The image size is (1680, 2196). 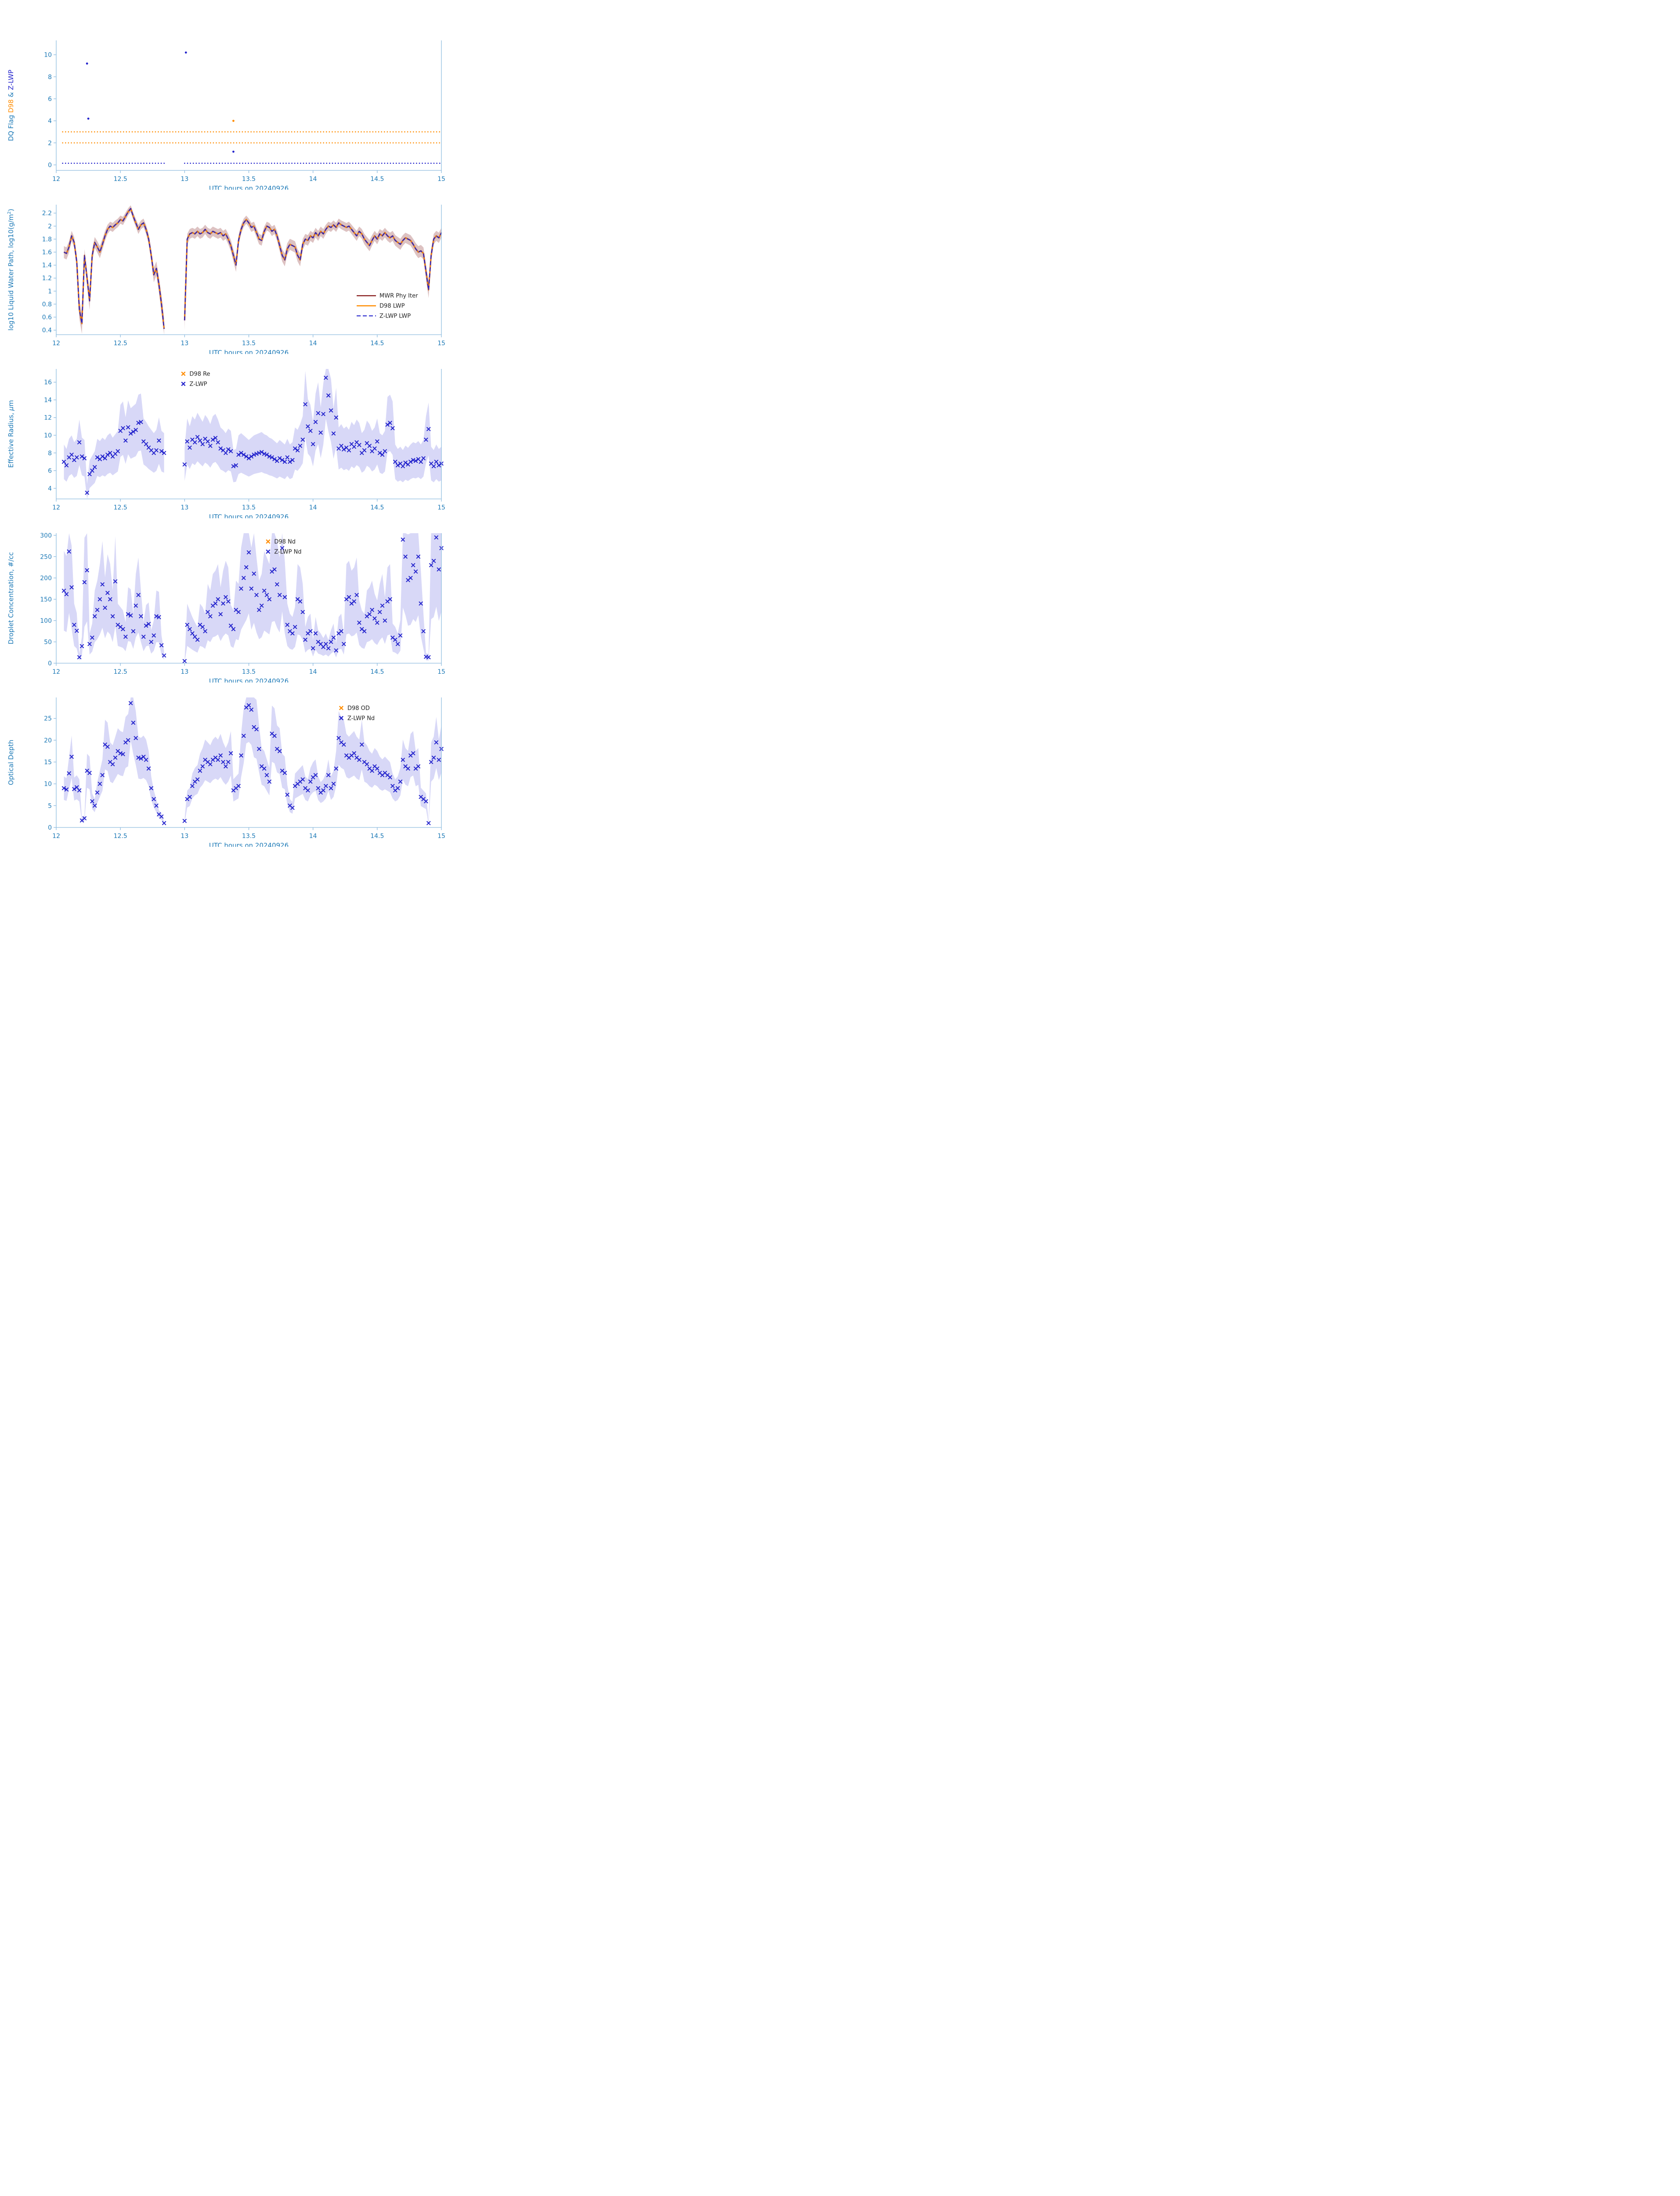 I want to click on y-tick-label: 250, so click(x=46, y=556).